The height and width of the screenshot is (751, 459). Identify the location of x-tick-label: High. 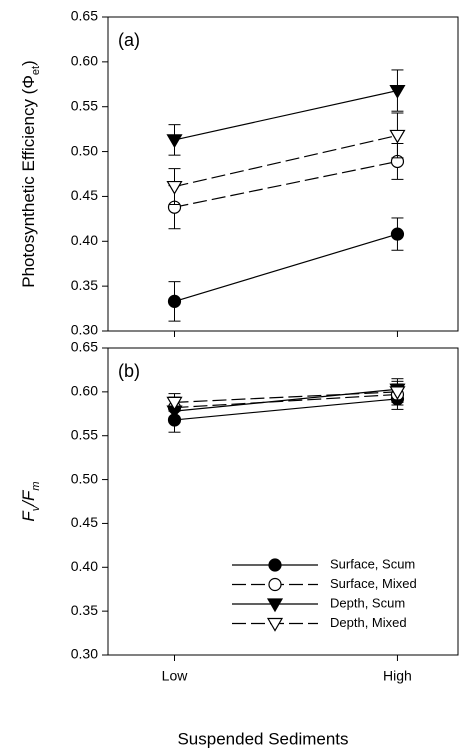
(397, 676).